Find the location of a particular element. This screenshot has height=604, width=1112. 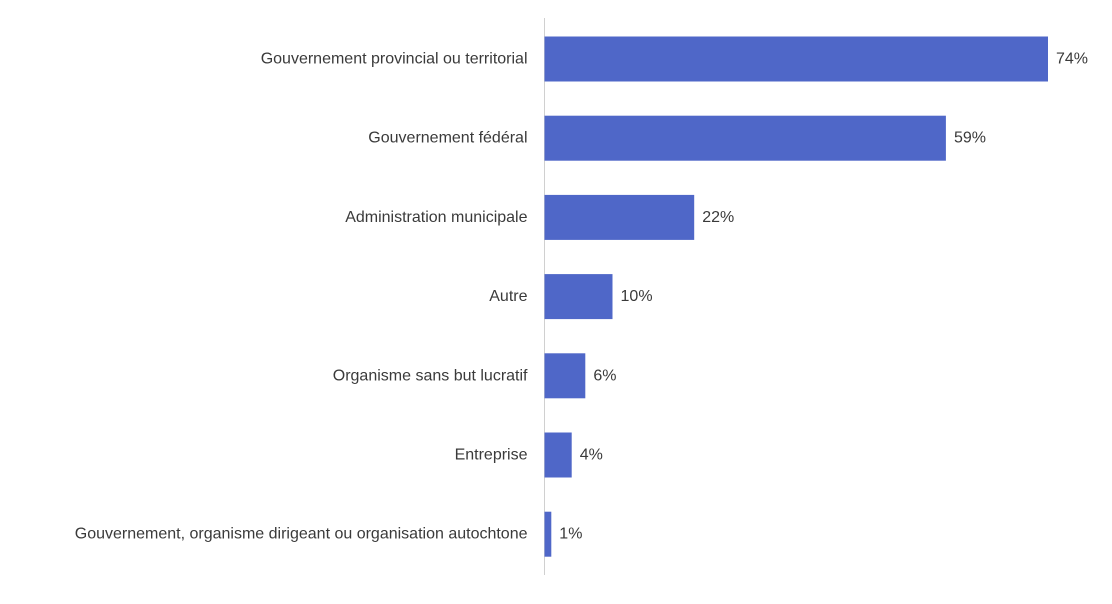

value-label: 1% is located at coordinates (570, 534).